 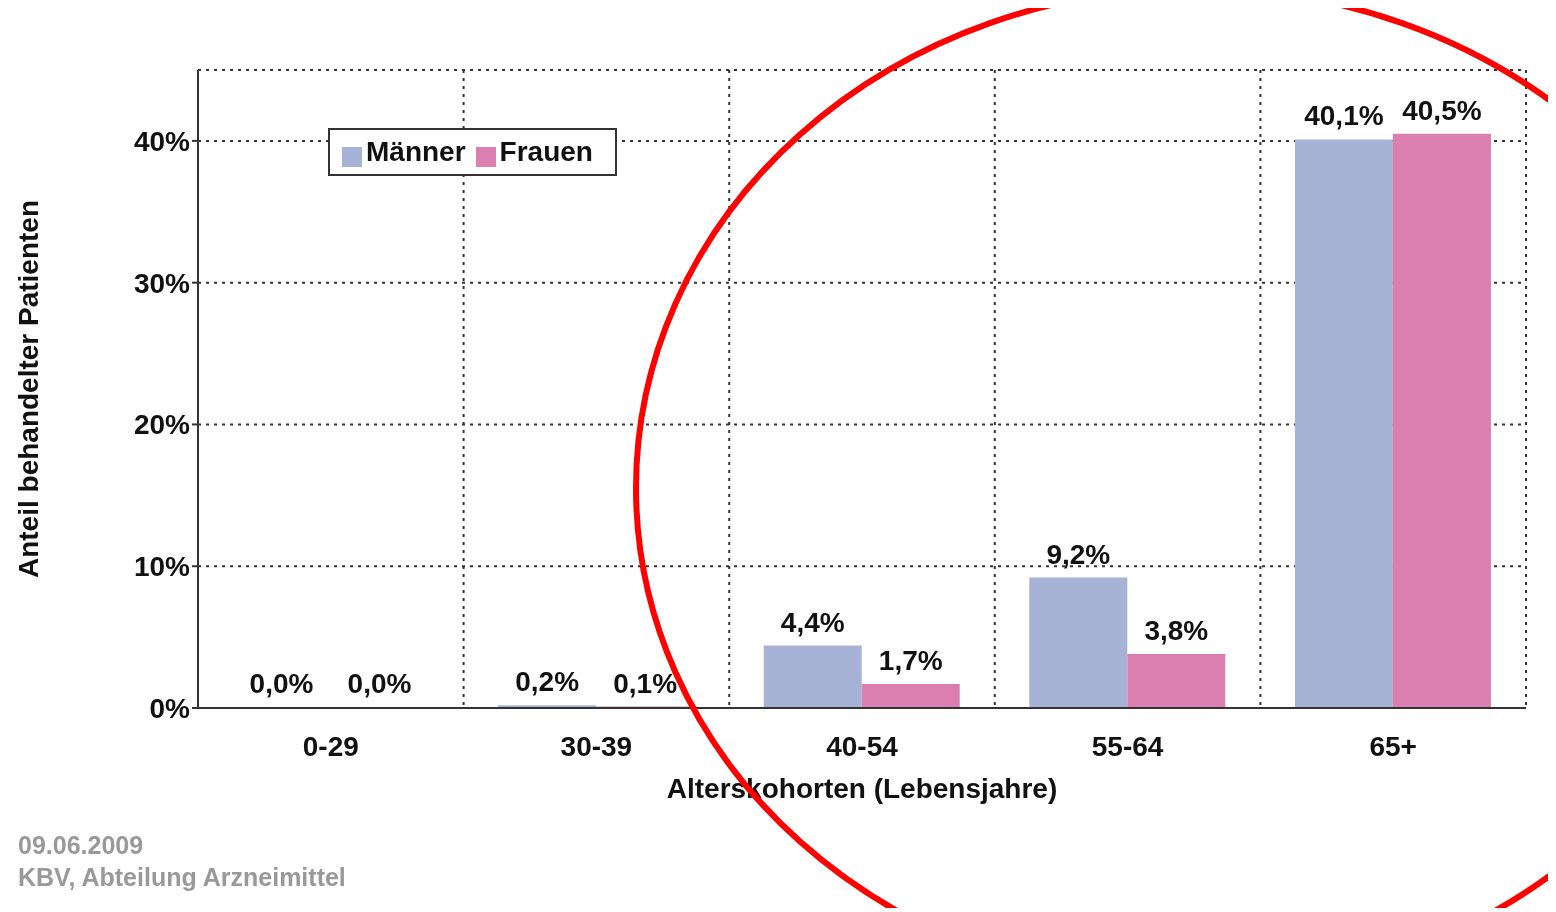 What do you see at coordinates (330, 746) in the screenshot?
I see `x-tick-label: 0-29` at bounding box center [330, 746].